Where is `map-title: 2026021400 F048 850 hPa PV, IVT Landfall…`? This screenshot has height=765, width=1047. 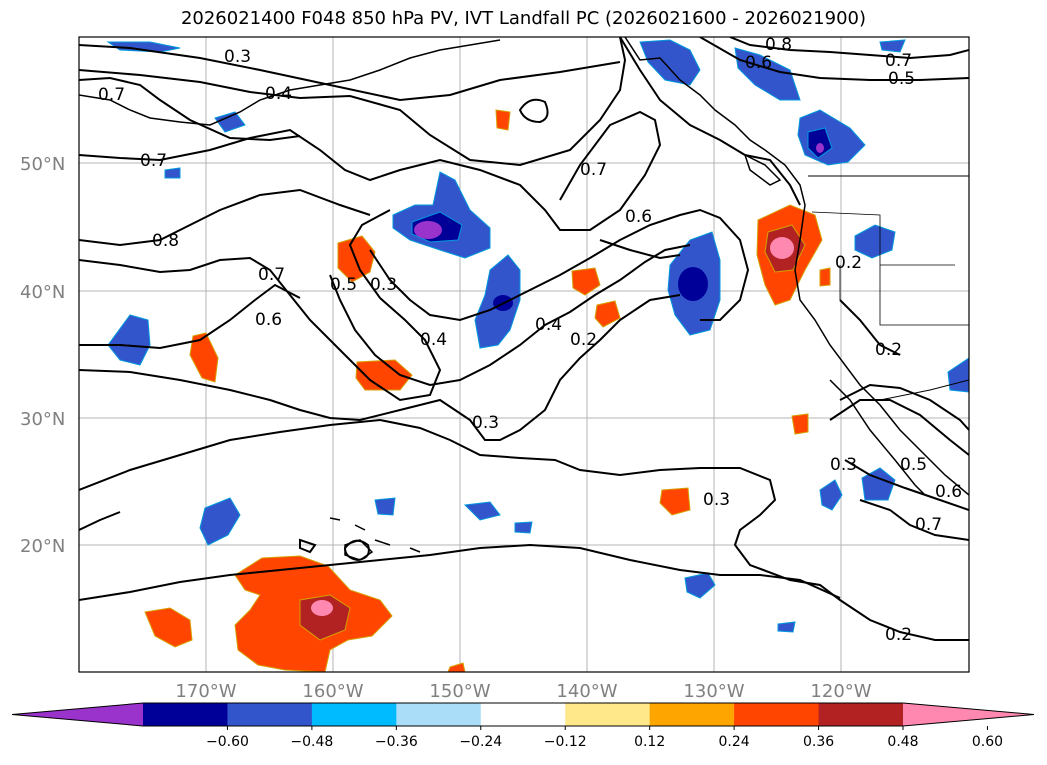 map-title: 2026021400 F048 850 hPa PV, IVT Landfall… is located at coordinates (523, 18).